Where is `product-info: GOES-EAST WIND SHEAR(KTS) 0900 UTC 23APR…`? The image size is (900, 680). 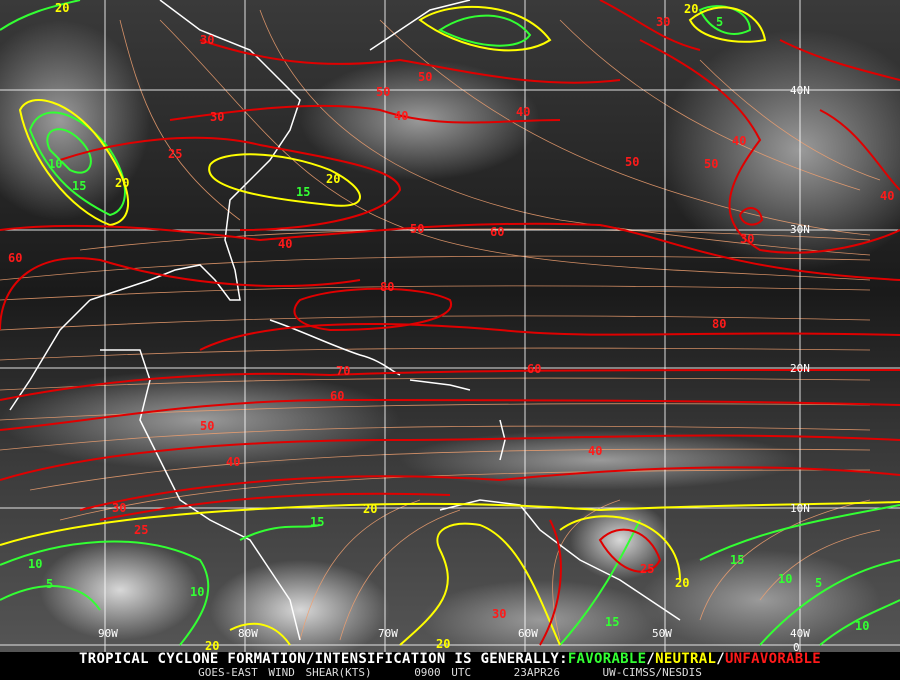 product-info: GOES-EAST WIND SHEAR(KTS) 0900 UTC 23APR… is located at coordinates (450, 673).